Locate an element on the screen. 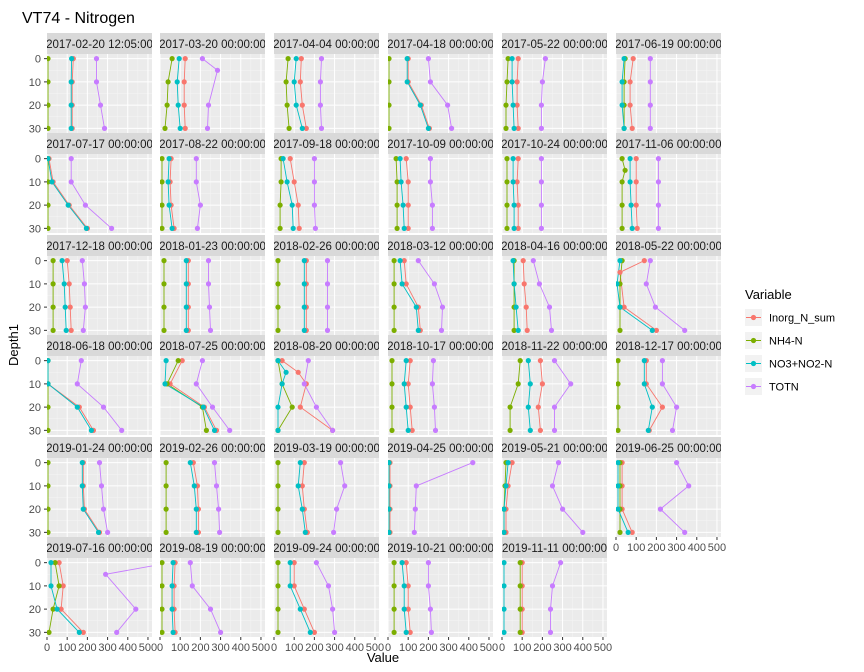 This screenshot has height=672, width=864. facet-panel: 2018-10-17 00:00:00 is located at coordinates (440, 385).